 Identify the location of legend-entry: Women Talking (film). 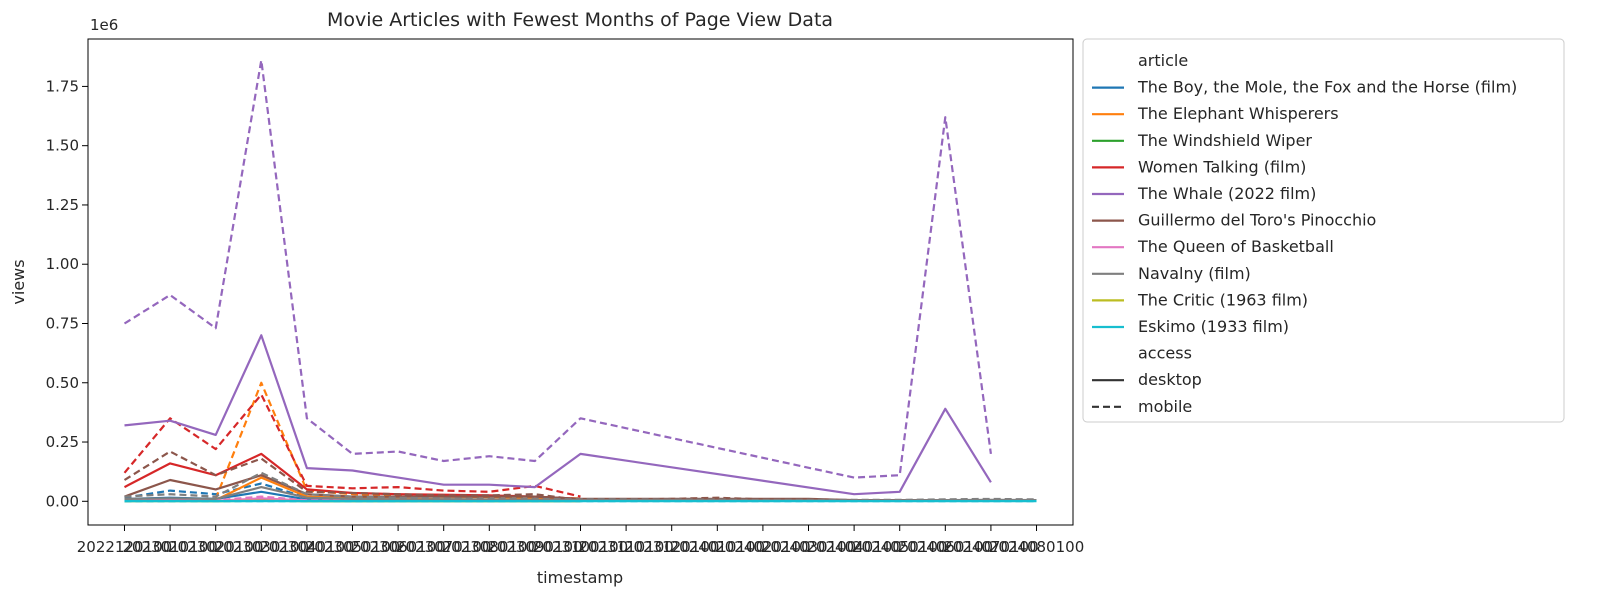
(1222, 166).